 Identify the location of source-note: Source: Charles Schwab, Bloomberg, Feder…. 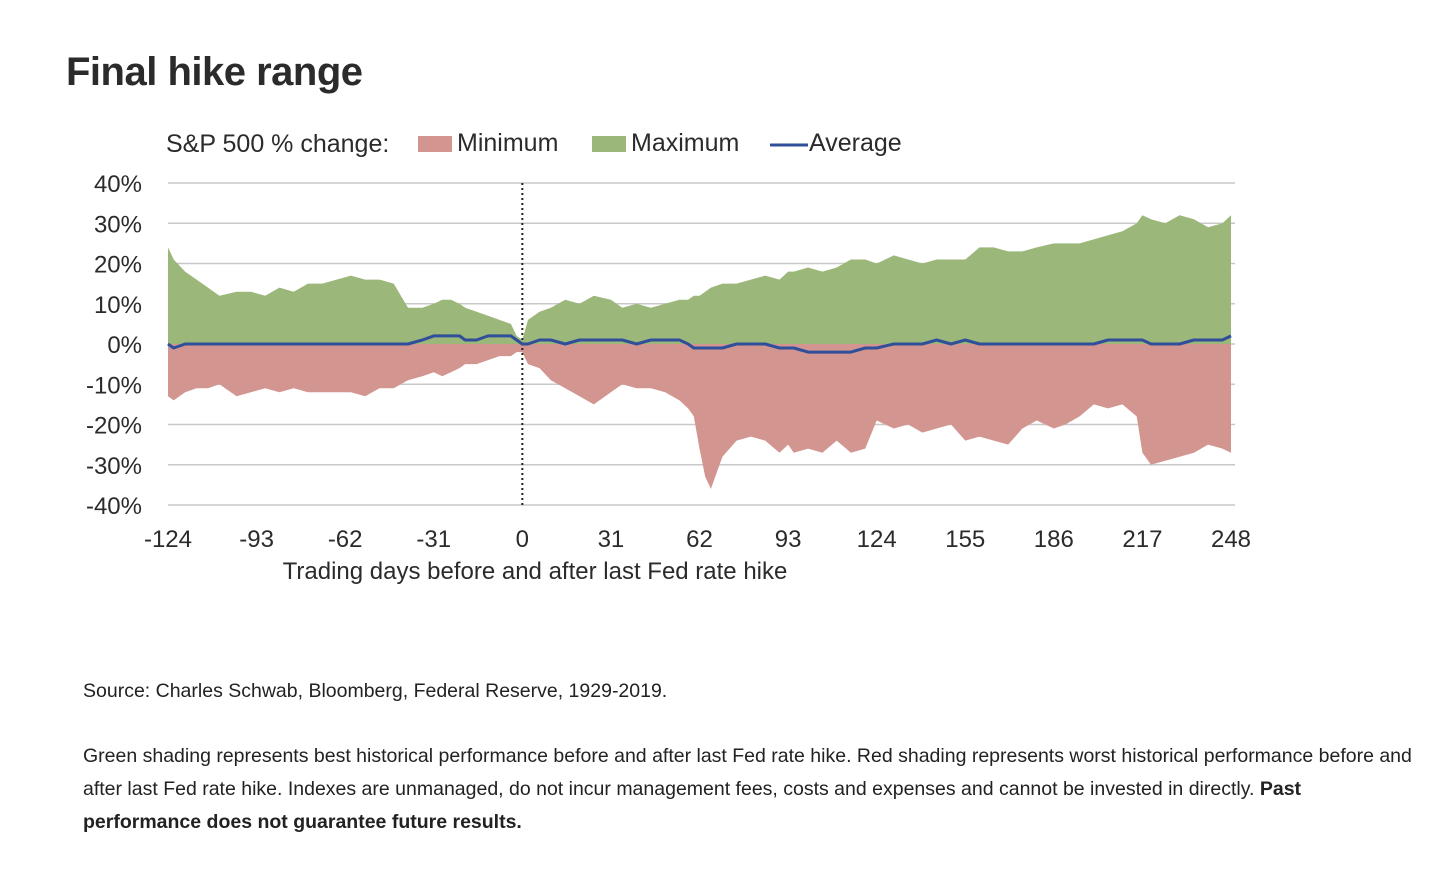
(375, 691).